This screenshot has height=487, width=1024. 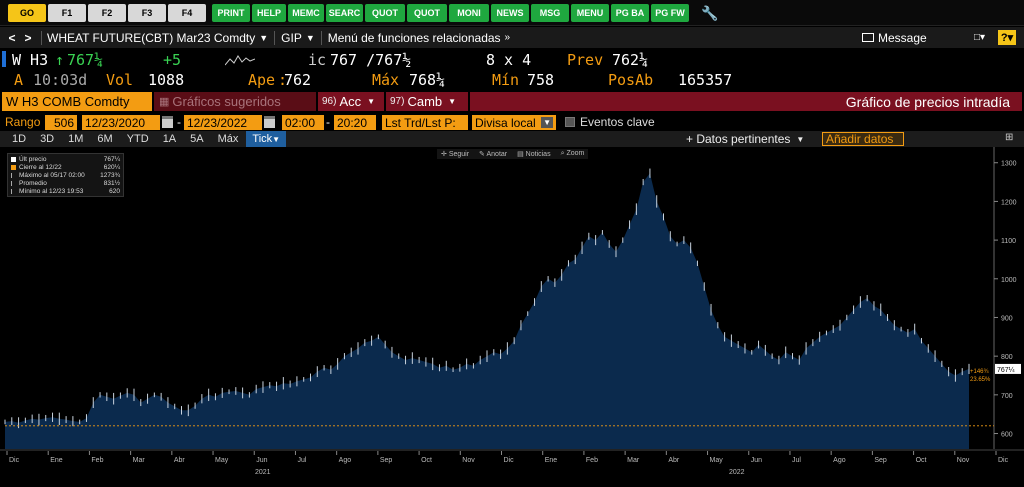 What do you see at coordinates (235, 101) in the screenshot?
I see `suggested-charts-button: ▦ Gráficos sugeridos` at bounding box center [235, 101].